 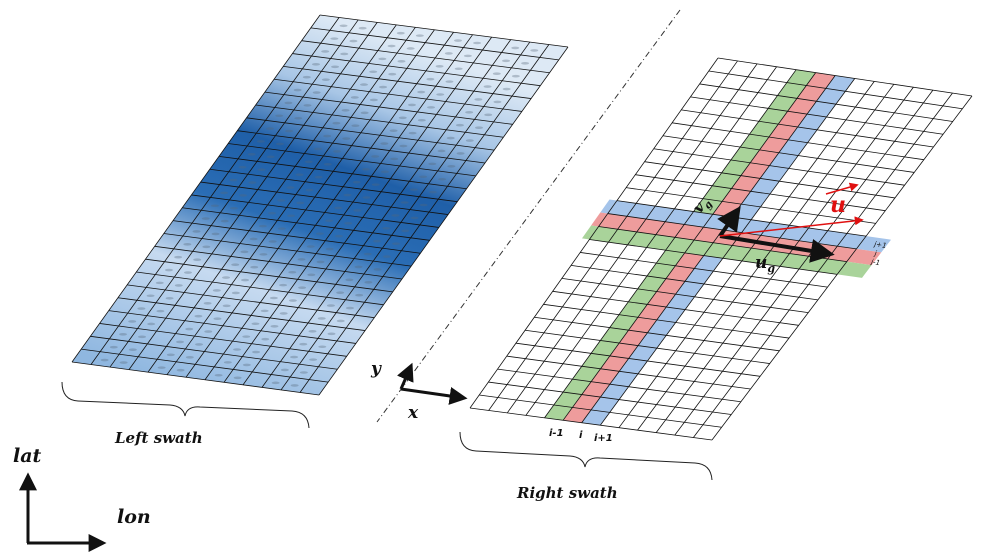 I want to click on lat-axis-label: lat, so click(x=27, y=456).